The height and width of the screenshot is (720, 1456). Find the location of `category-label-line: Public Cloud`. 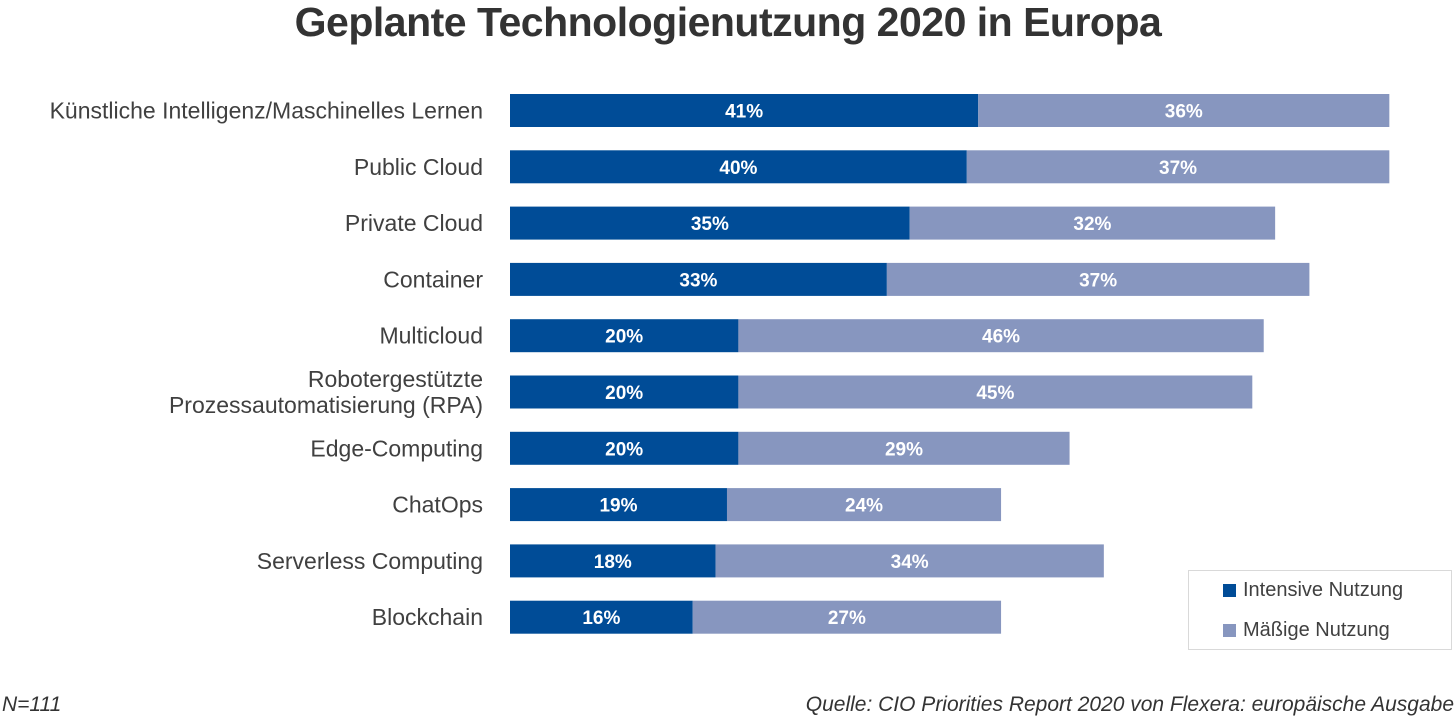

category-label-line: Public Cloud is located at coordinates (418, 167).